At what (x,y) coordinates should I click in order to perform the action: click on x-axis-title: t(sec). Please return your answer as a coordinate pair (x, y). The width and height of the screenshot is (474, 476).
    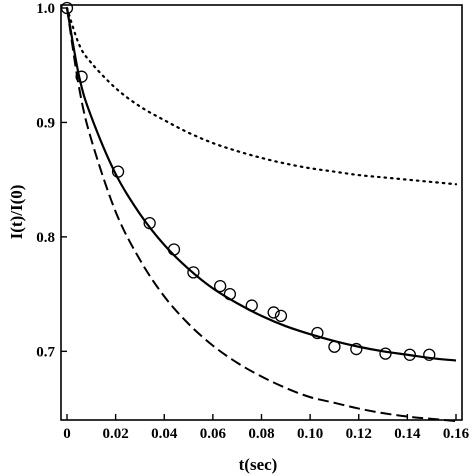
    Looking at the image, I should click on (258, 464).